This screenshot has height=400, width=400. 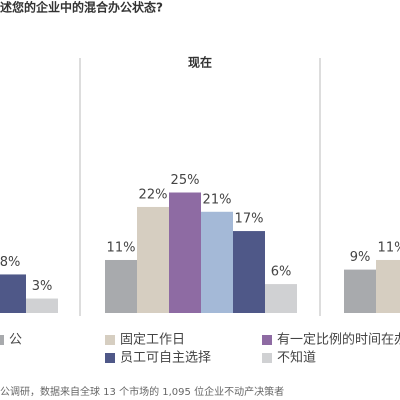 What do you see at coordinates (249, 219) in the screenshot?
I see `value-label: 17%` at bounding box center [249, 219].